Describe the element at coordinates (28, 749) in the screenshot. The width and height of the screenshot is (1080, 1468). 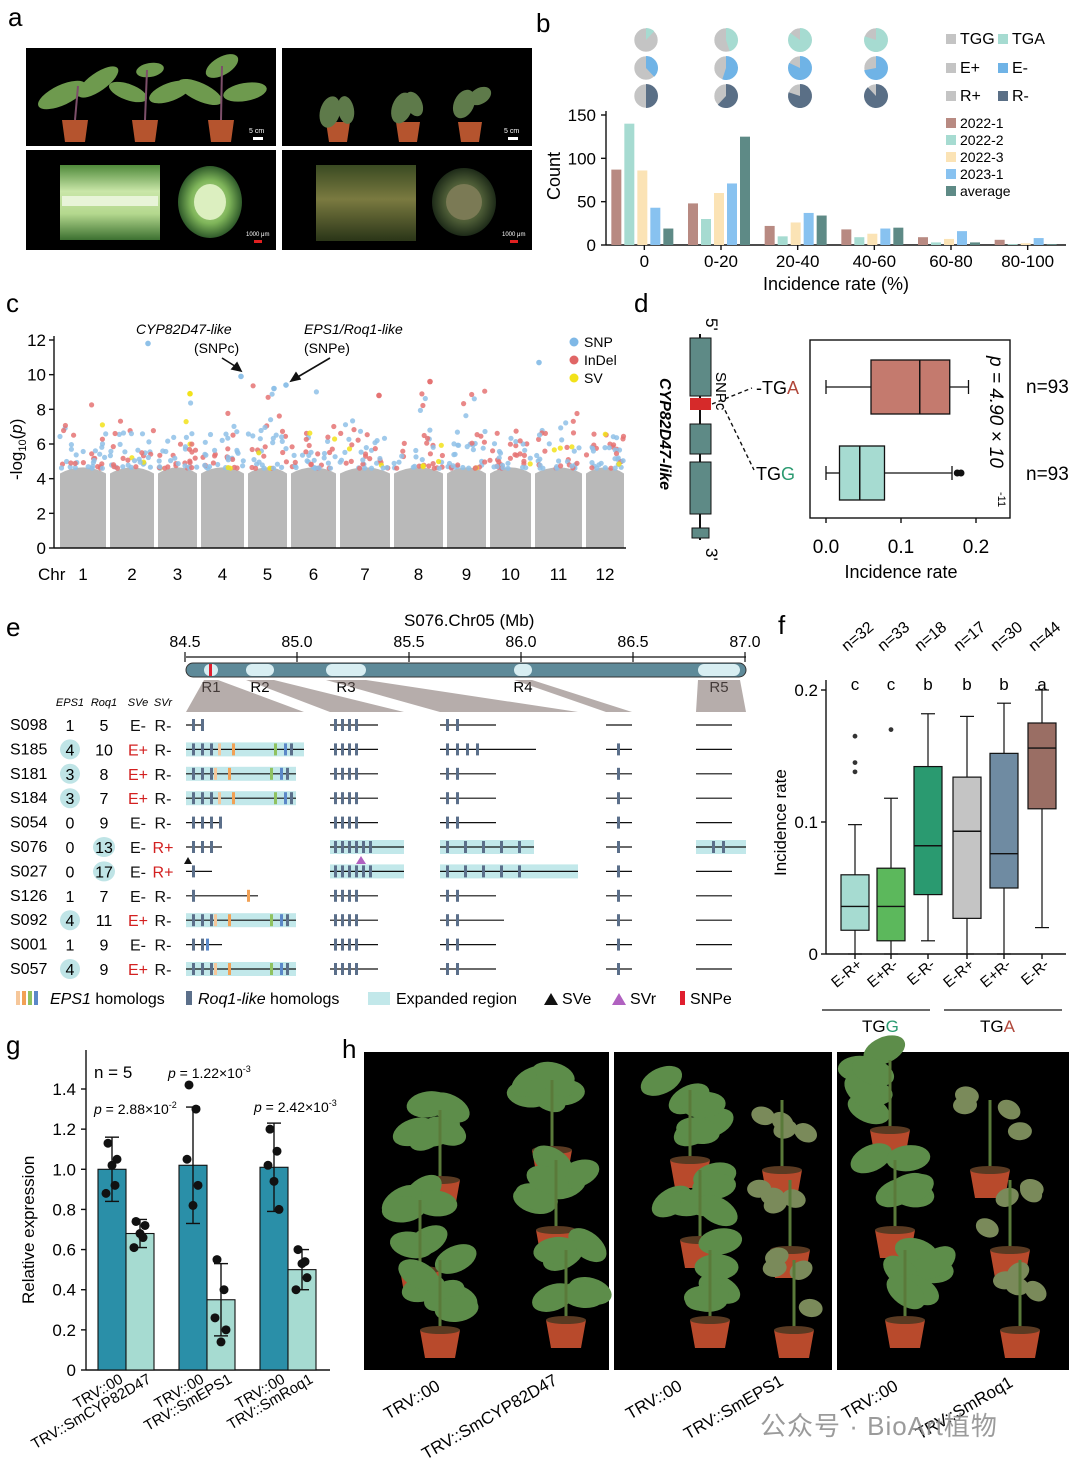
I see `accession-id: S185` at that location.